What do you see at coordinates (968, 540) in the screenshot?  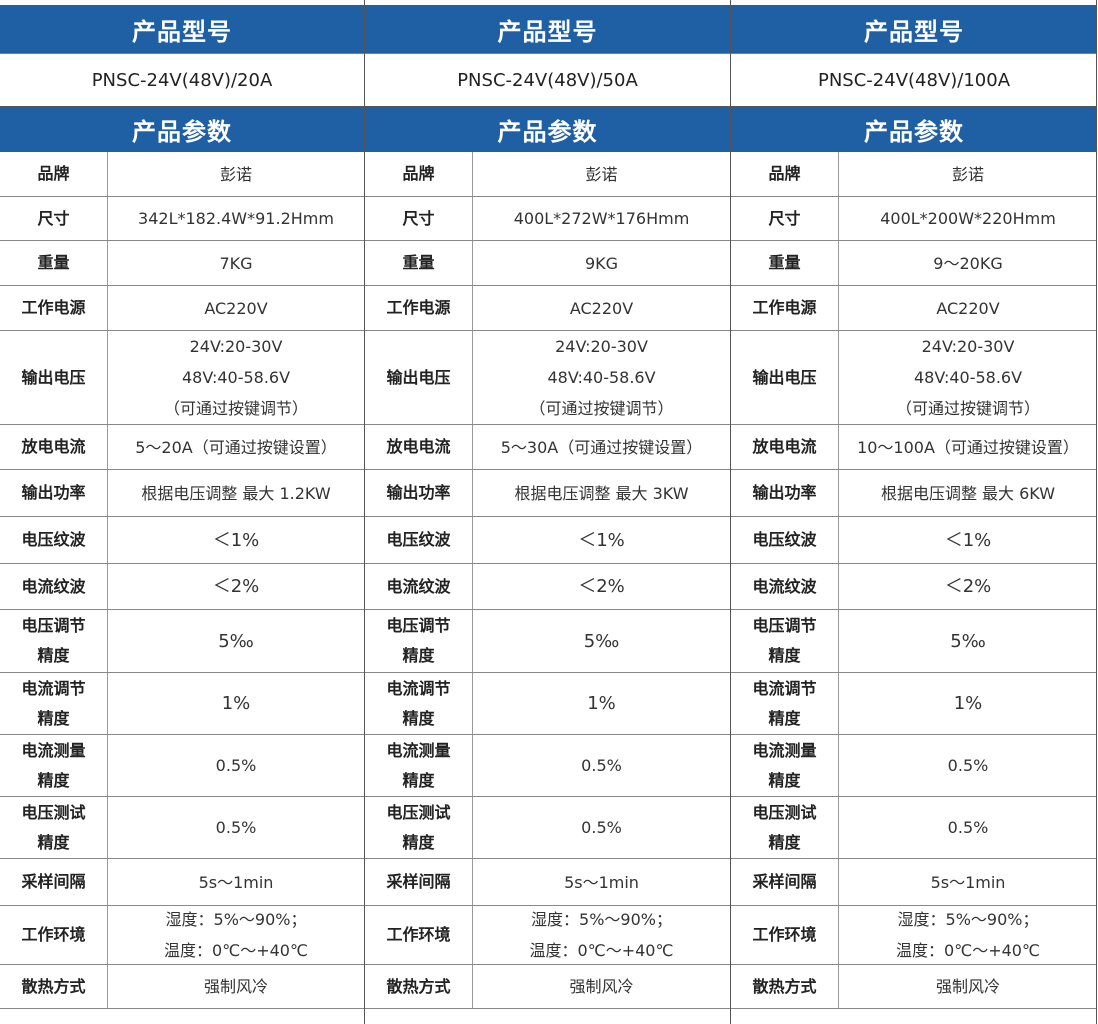 I see `param-value-line: ＜1%` at bounding box center [968, 540].